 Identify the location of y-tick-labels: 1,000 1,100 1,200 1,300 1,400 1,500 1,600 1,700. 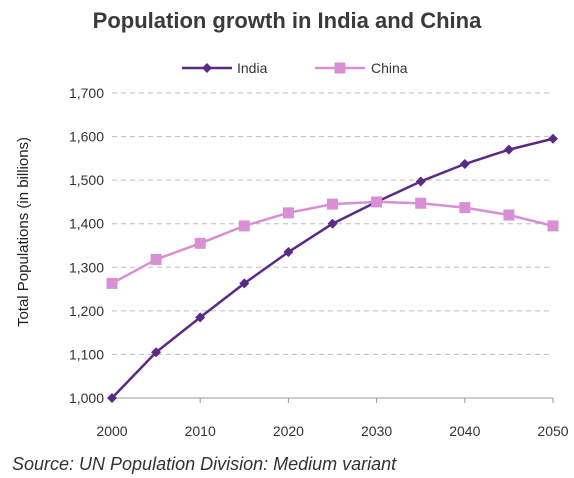
(86, 245).